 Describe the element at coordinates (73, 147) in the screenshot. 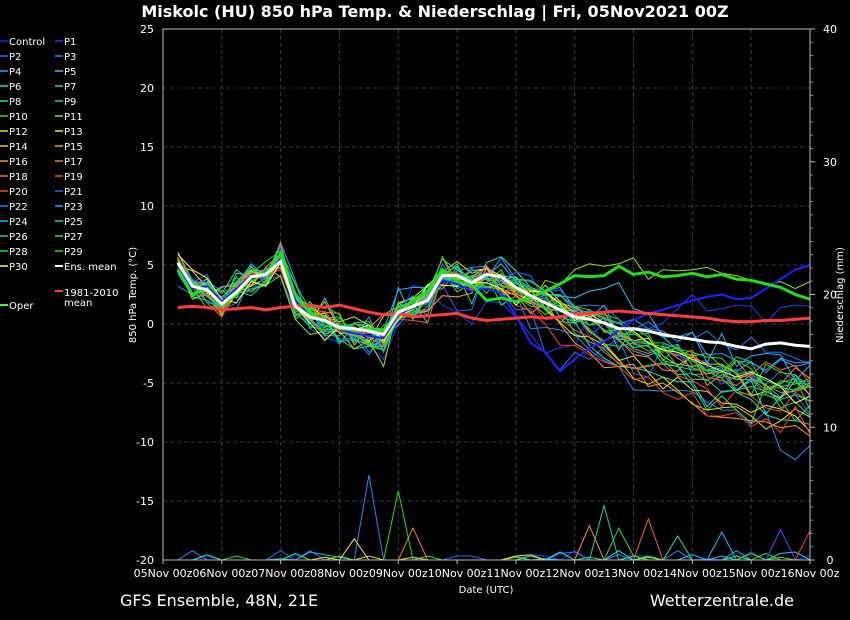

I see `legend-label: P15` at that location.